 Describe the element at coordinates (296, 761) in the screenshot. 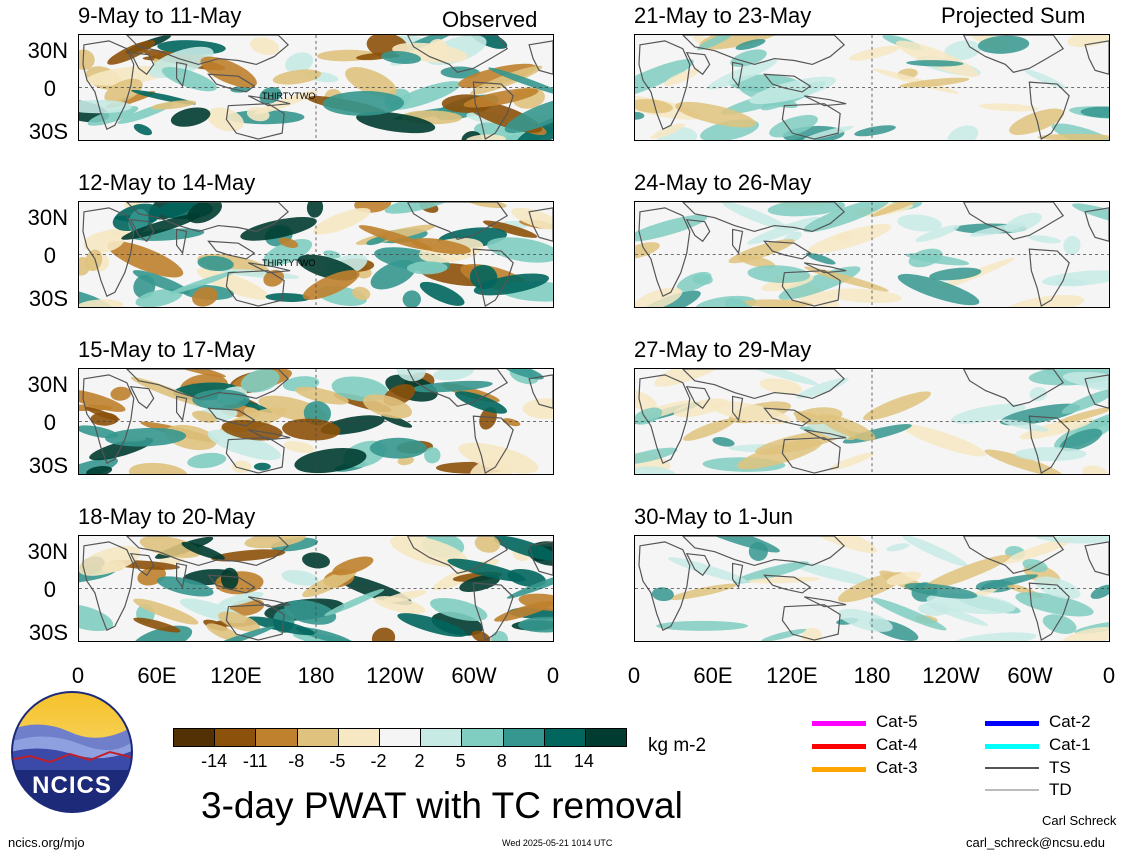

I see `colorbar-tick-label: -8` at that location.